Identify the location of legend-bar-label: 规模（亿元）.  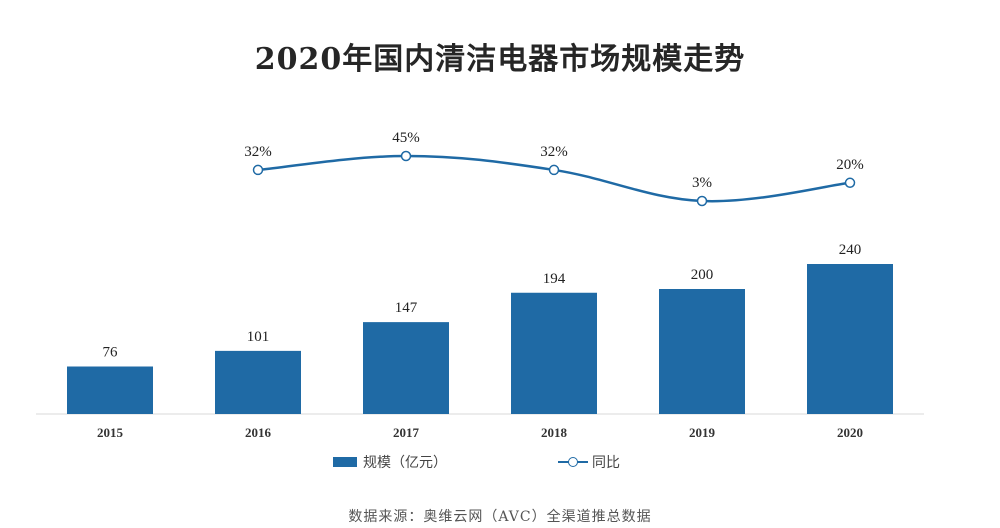
(405, 463).